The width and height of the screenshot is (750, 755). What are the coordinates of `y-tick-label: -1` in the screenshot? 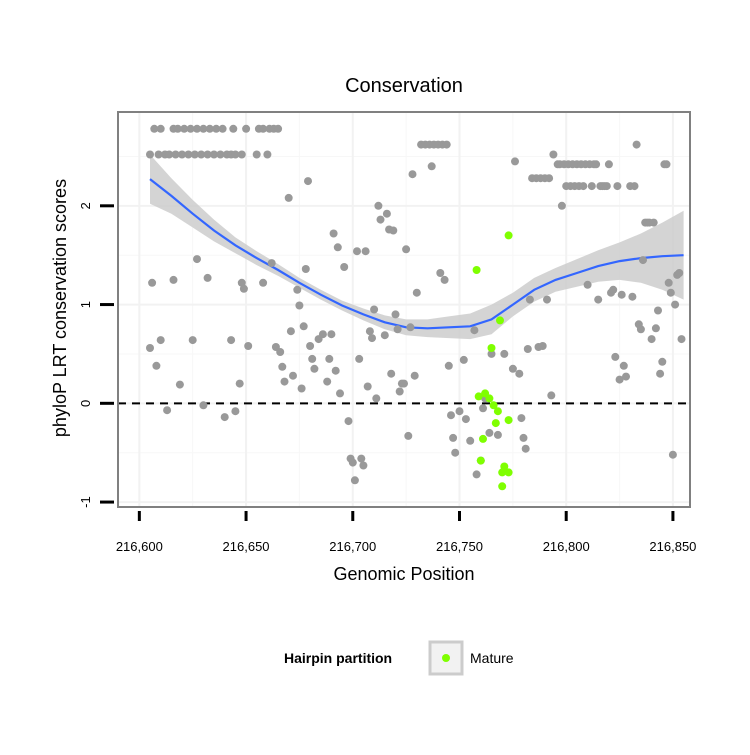 It's located at (85, 502).